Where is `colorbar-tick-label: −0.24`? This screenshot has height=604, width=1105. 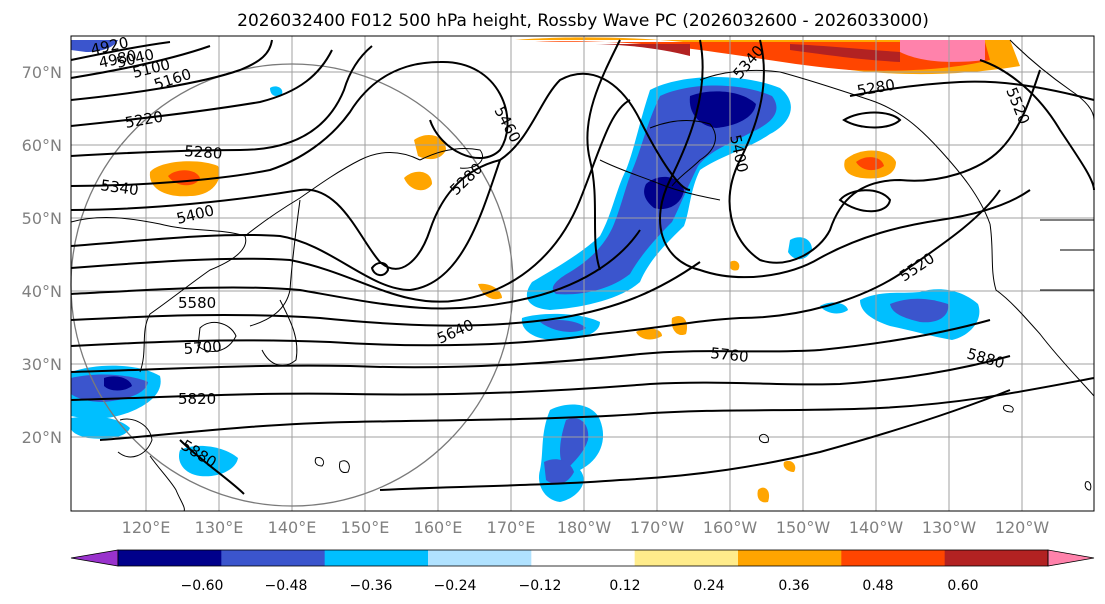
colorbar-tick-label: −0.24 is located at coordinates (455, 586).